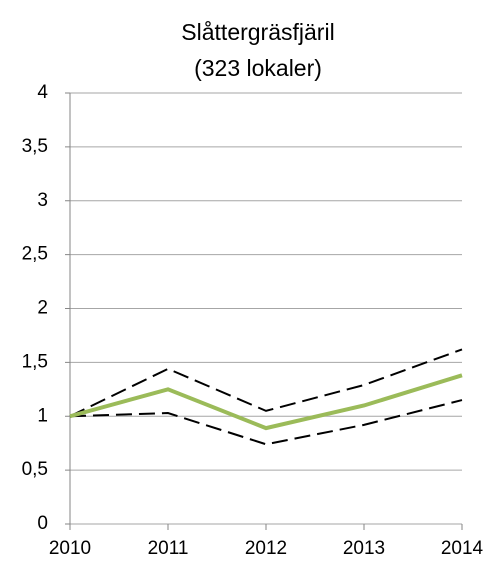 This screenshot has height=563, width=491. Describe the element at coordinates (266, 548) in the screenshot. I see `x-tick-label: 2012` at that location.